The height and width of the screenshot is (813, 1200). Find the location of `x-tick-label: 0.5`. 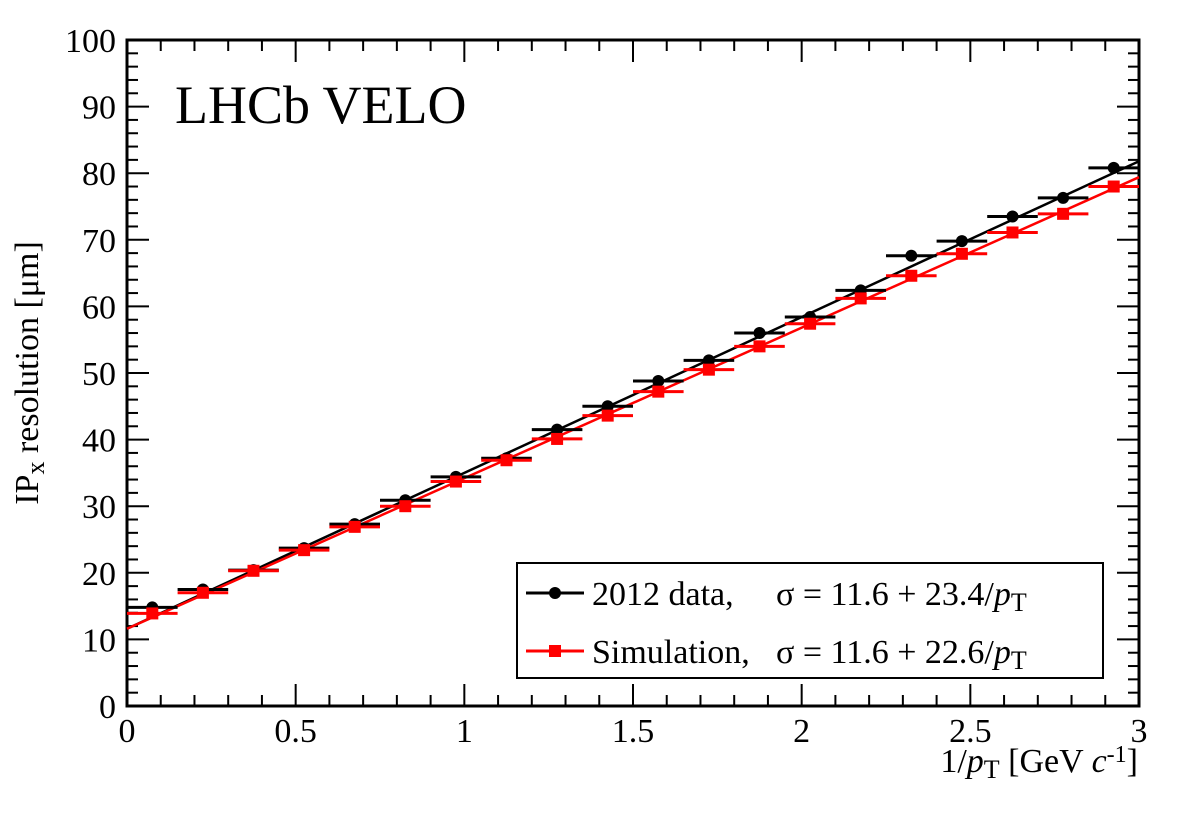

x-tick-label: 0.5 is located at coordinates (295, 731).